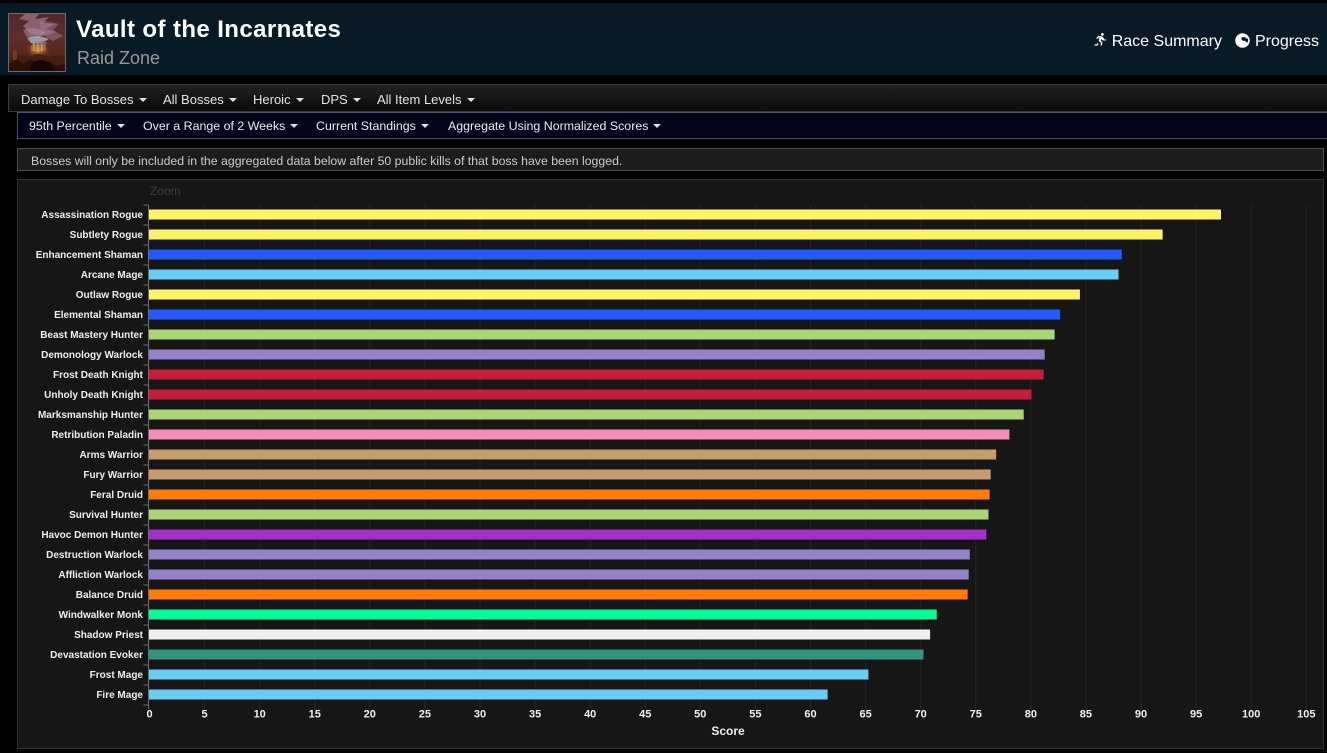 This screenshot has height=753, width=1327. Describe the element at coordinates (94, 395) in the screenshot. I see `svg-text: Unholy Death Knight` at that location.